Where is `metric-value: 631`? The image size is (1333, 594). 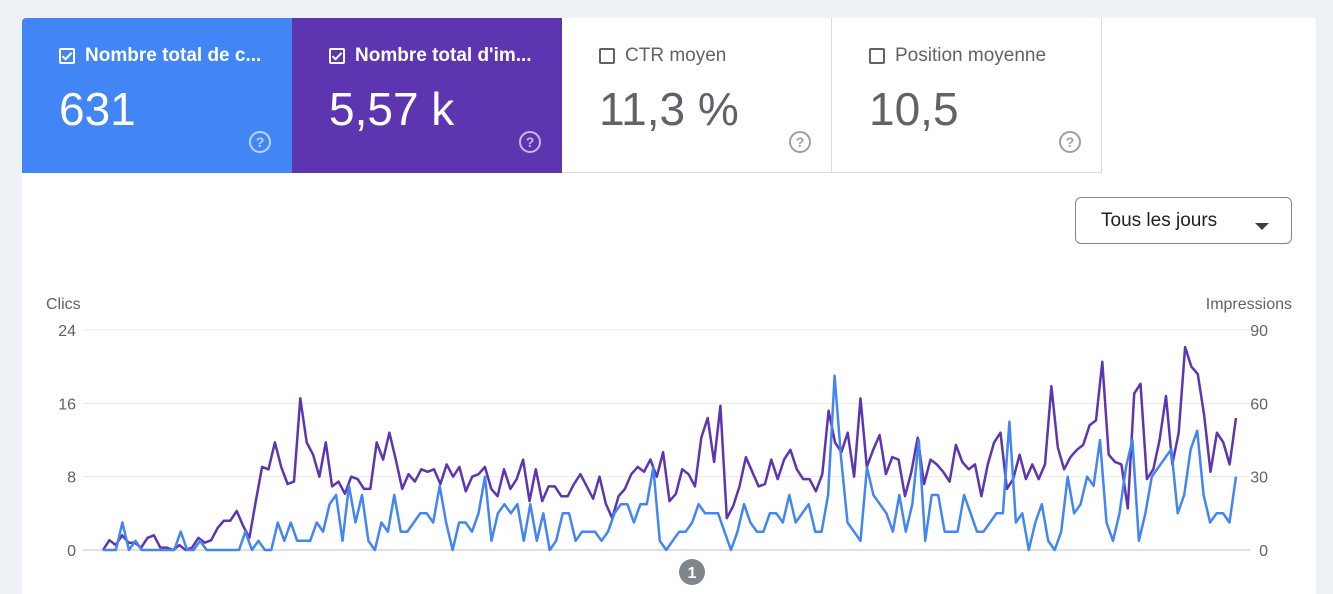
metric-value: 631 is located at coordinates (97, 109).